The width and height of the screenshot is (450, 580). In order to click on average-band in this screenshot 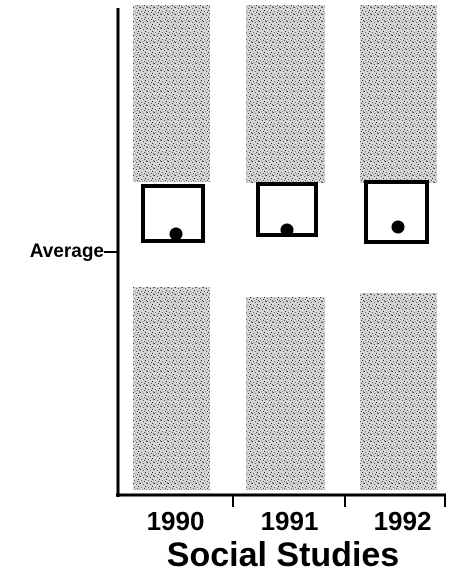, I will do `click(398, 238)`.